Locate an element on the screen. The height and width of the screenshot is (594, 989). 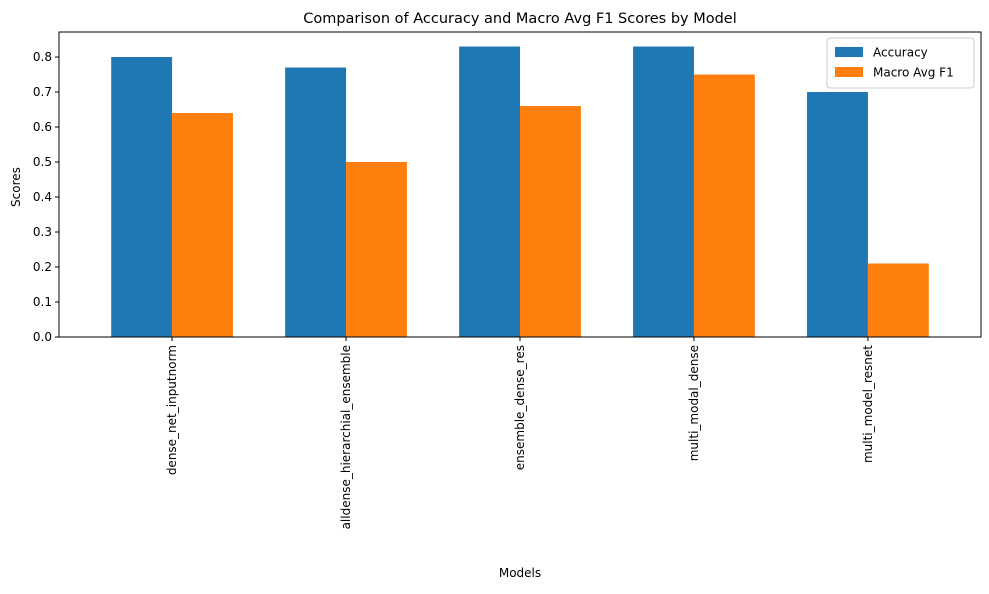
y-tick-label: 0.3 is located at coordinates (42, 232).